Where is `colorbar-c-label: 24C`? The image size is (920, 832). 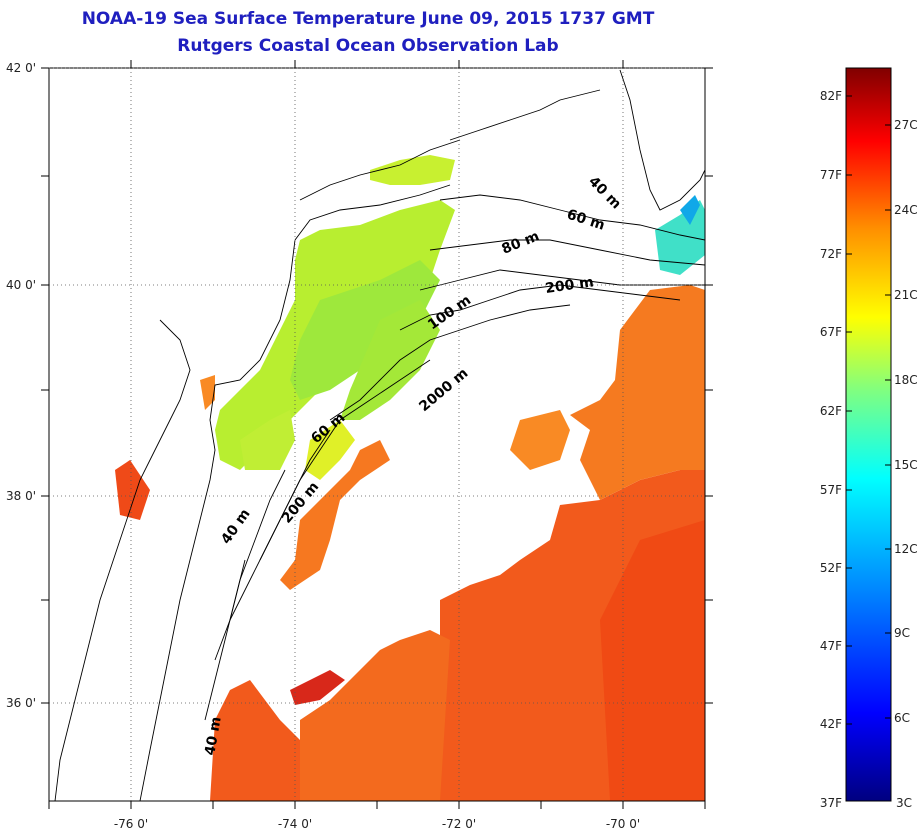
colorbar-c-label: 24C is located at coordinates (906, 210).